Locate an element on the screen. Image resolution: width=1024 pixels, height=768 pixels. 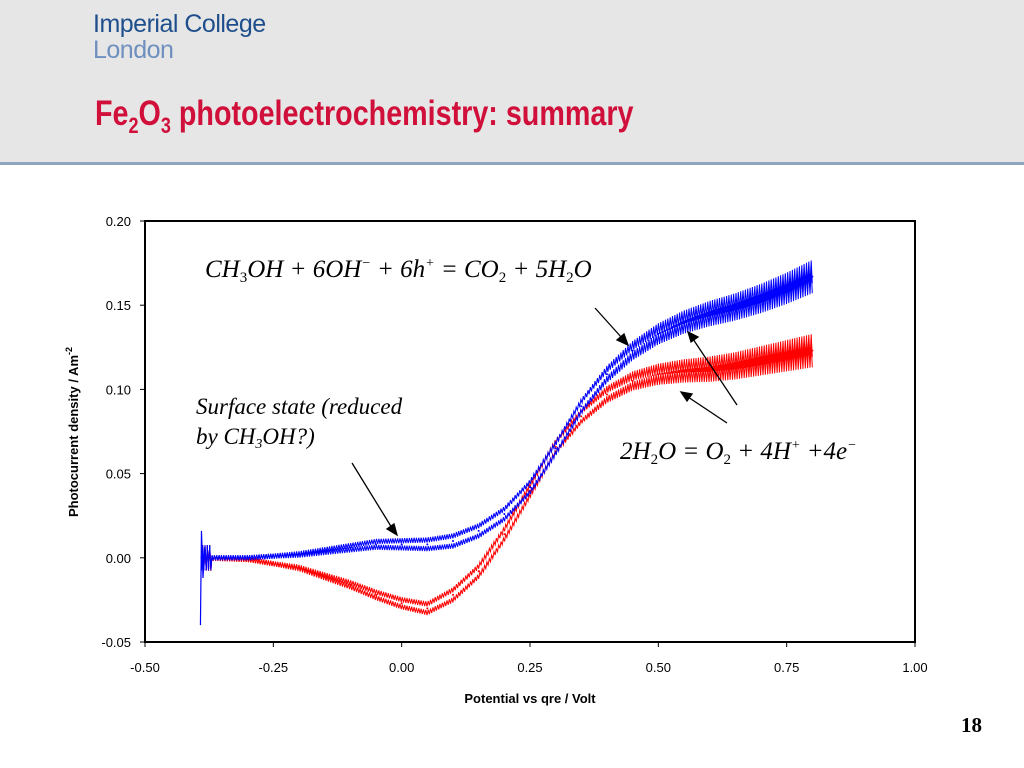
x-tick-label: -0.50 is located at coordinates (145, 667).